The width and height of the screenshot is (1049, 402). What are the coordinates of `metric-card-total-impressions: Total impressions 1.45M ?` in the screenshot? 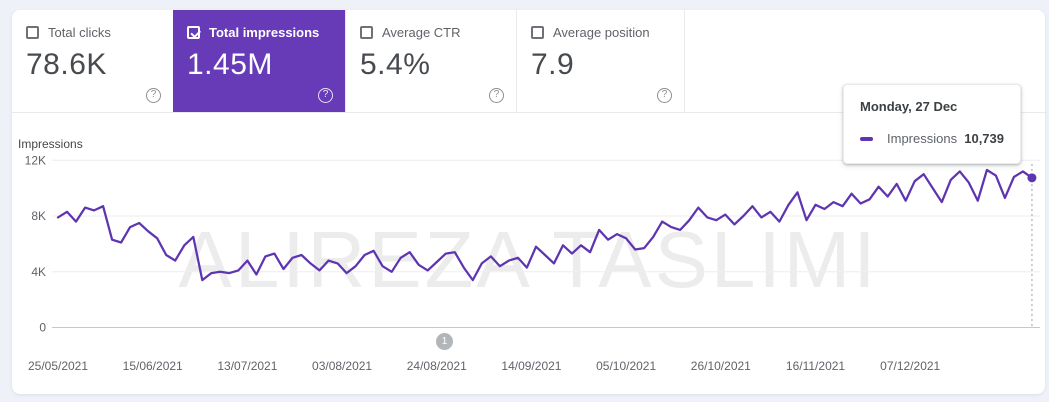 It's located at (259, 61).